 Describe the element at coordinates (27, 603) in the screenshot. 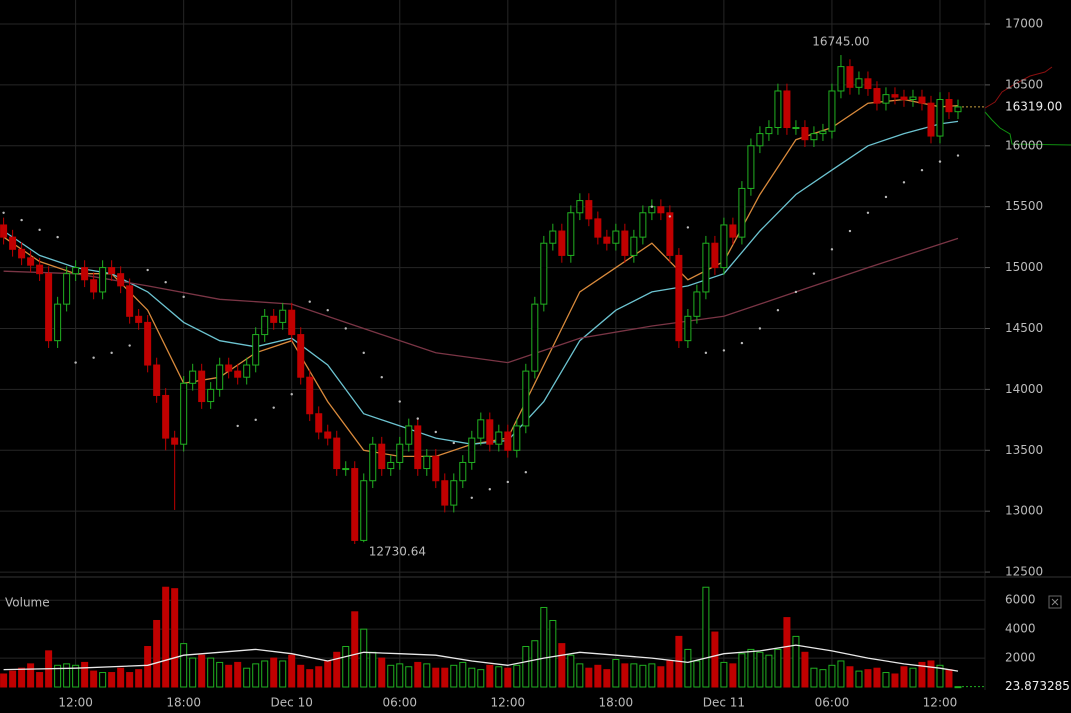

I see `volume-label: Volume` at that location.